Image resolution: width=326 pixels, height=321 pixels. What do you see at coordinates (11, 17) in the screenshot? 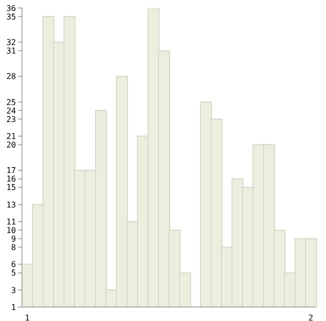
I see `y-tick-label: 35` at bounding box center [11, 17].